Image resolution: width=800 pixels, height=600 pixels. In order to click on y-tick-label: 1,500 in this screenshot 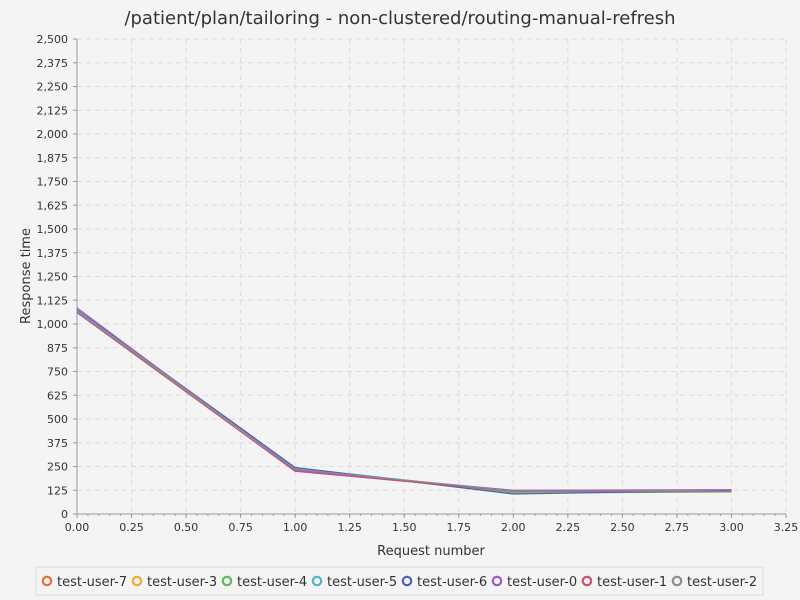, I will do `click(53, 229)`.